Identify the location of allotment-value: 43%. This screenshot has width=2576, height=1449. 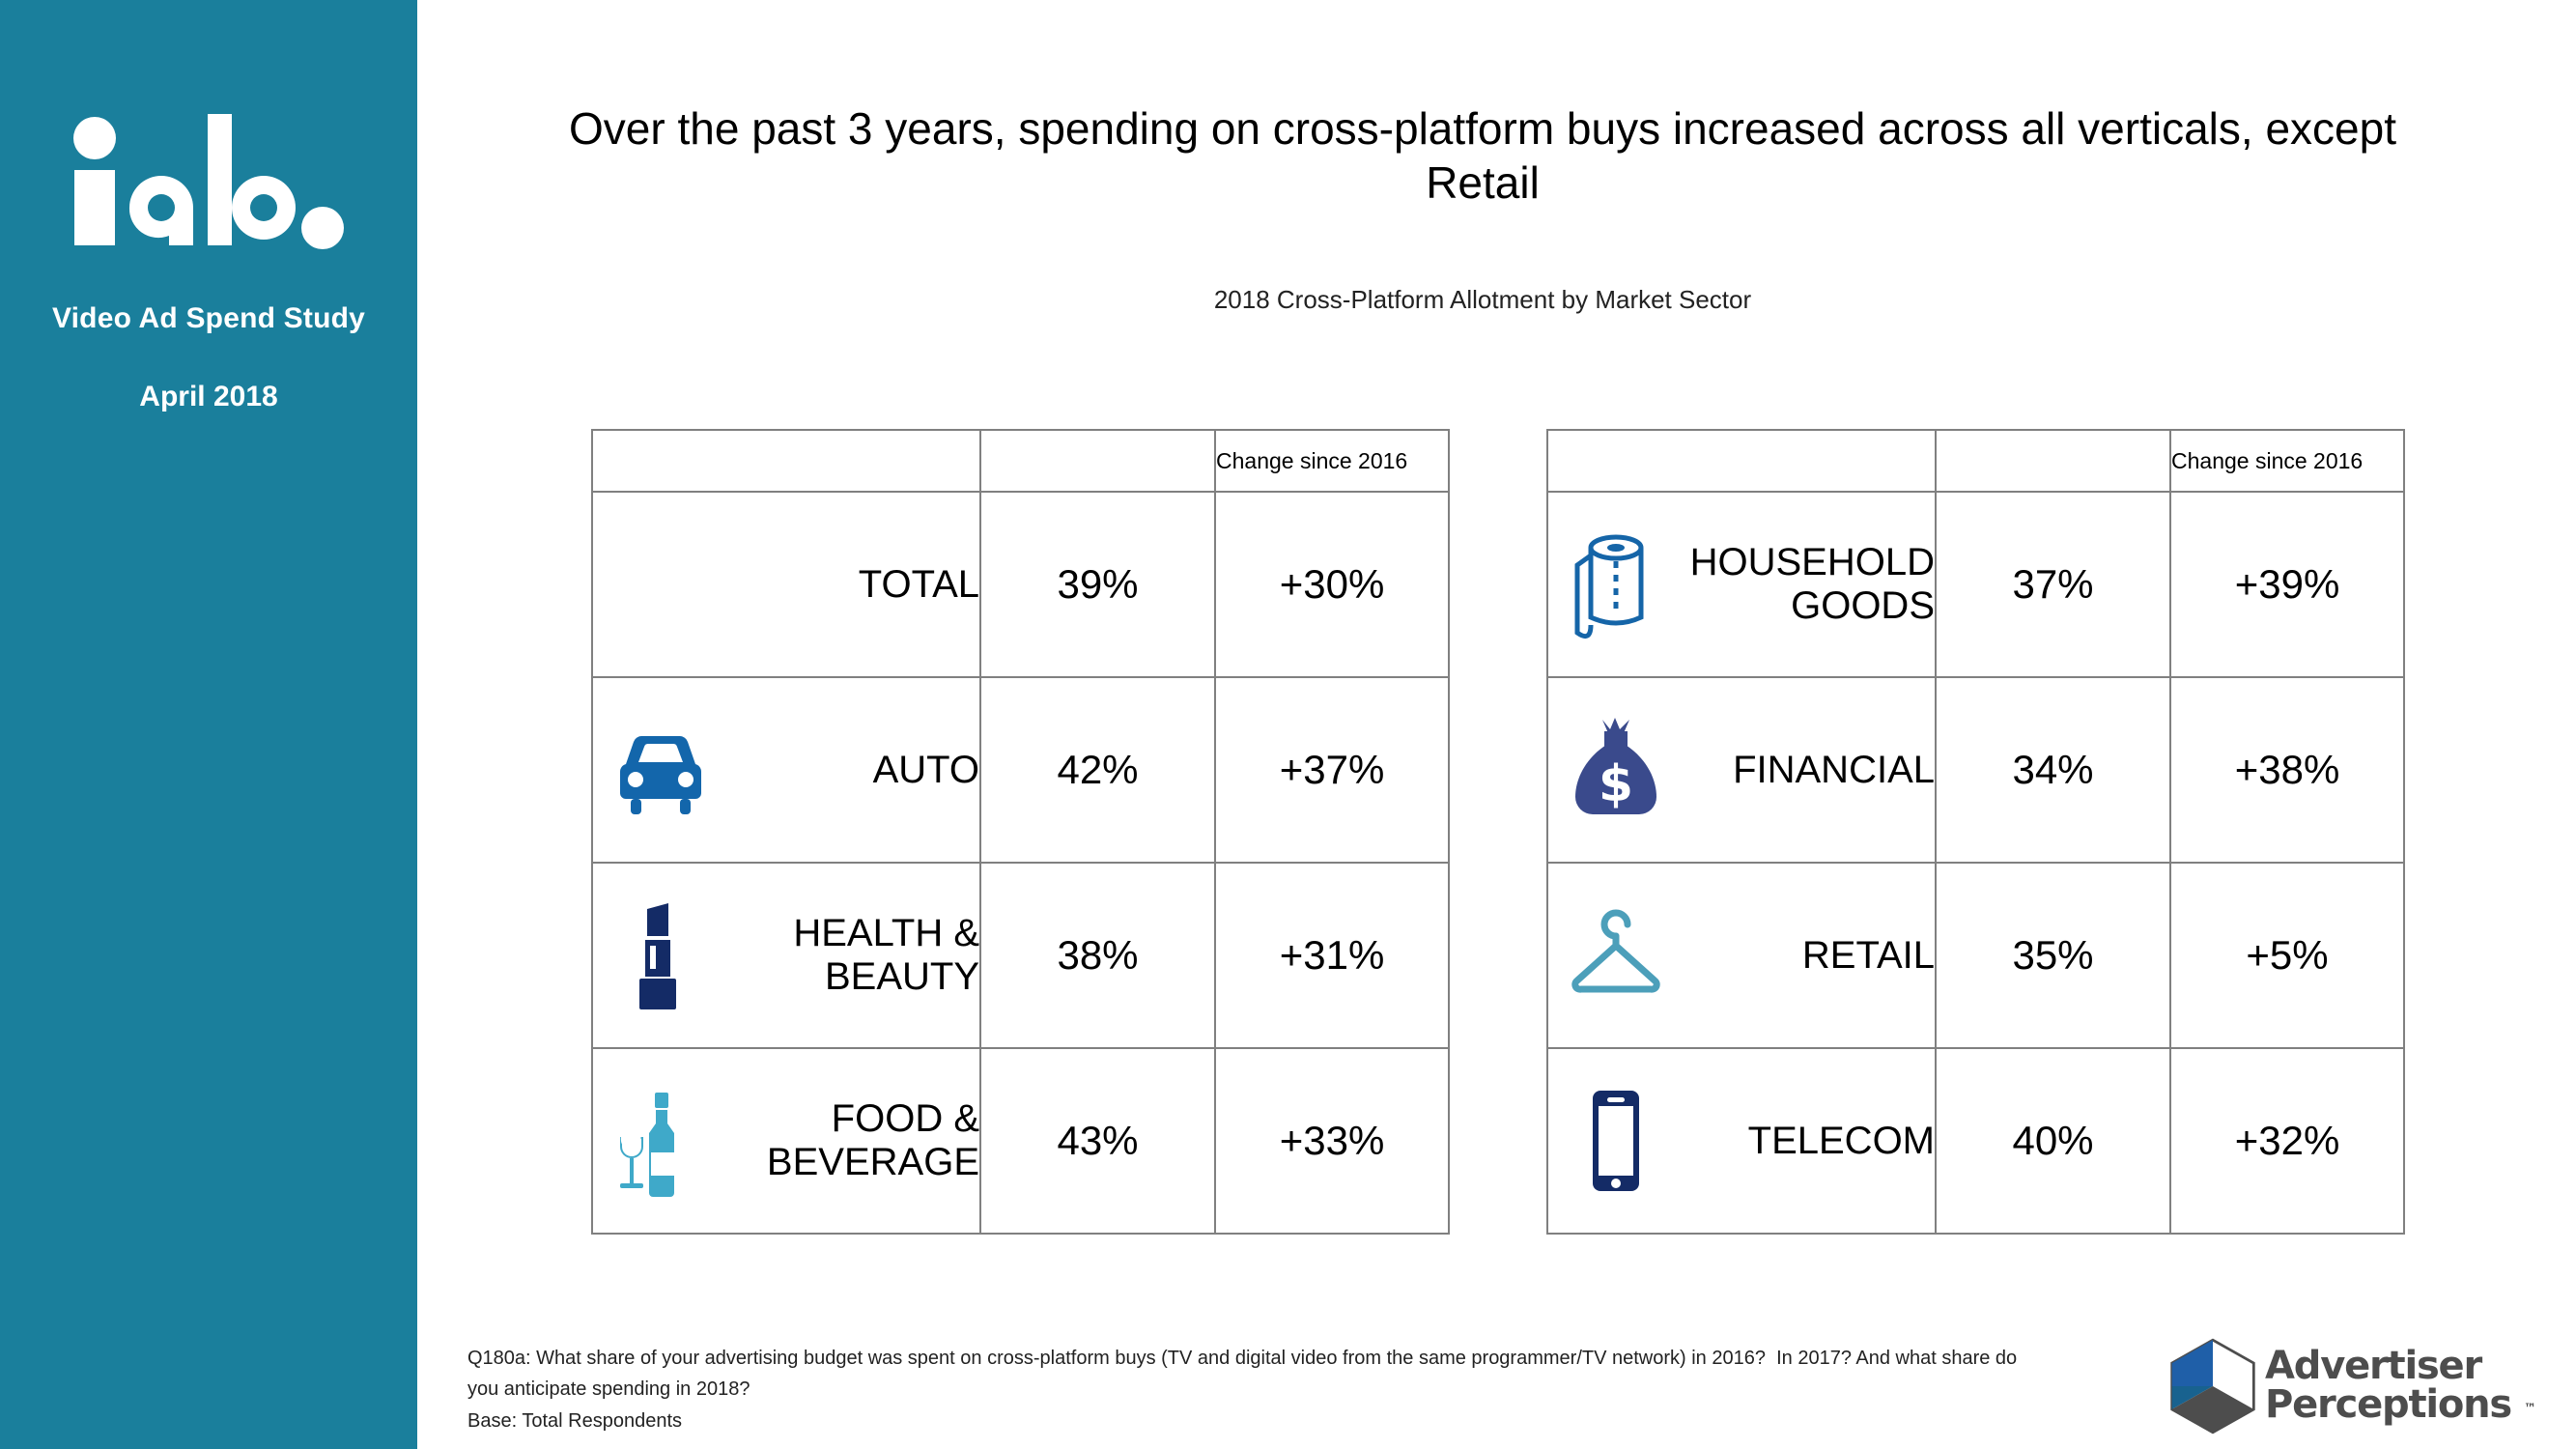
(1097, 1141).